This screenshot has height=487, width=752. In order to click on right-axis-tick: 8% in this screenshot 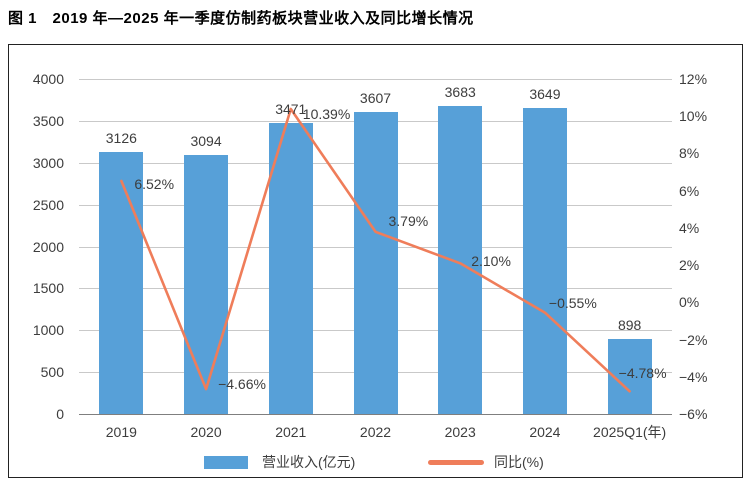, I will do `click(689, 153)`.